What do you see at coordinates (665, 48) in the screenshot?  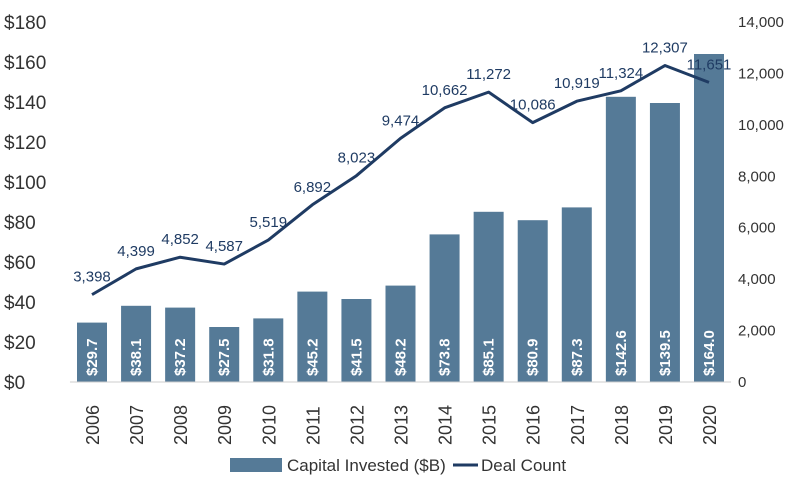 I see `deal-count-point-label: 12,307` at bounding box center [665, 48].